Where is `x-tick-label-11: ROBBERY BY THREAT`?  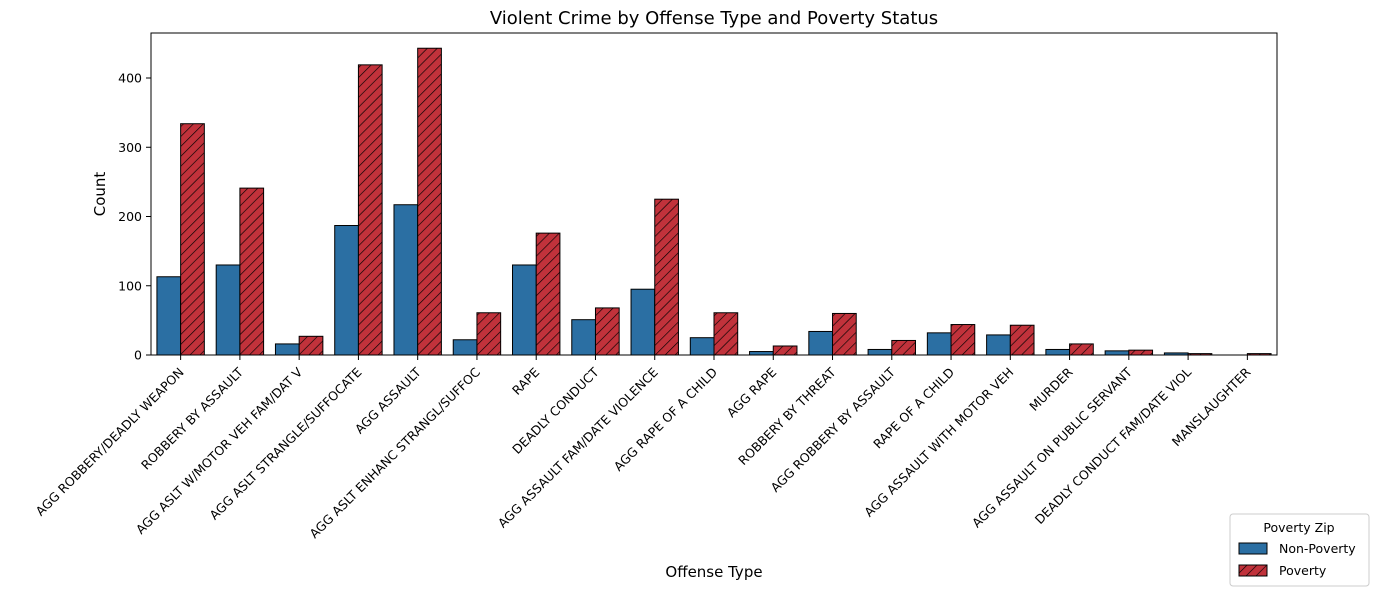 x-tick-label-11: ROBBERY BY THREAT is located at coordinates (787, 416).